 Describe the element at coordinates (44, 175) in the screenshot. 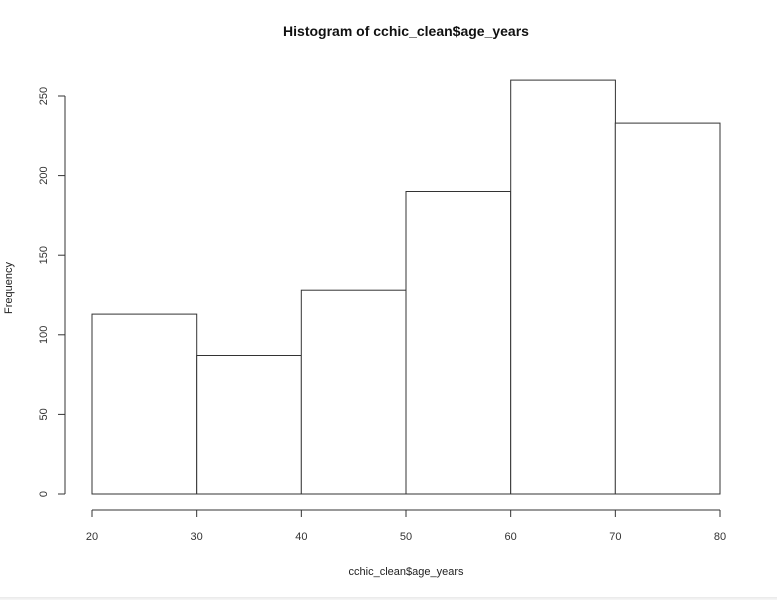

I see `y-tick-label: 200` at that location.